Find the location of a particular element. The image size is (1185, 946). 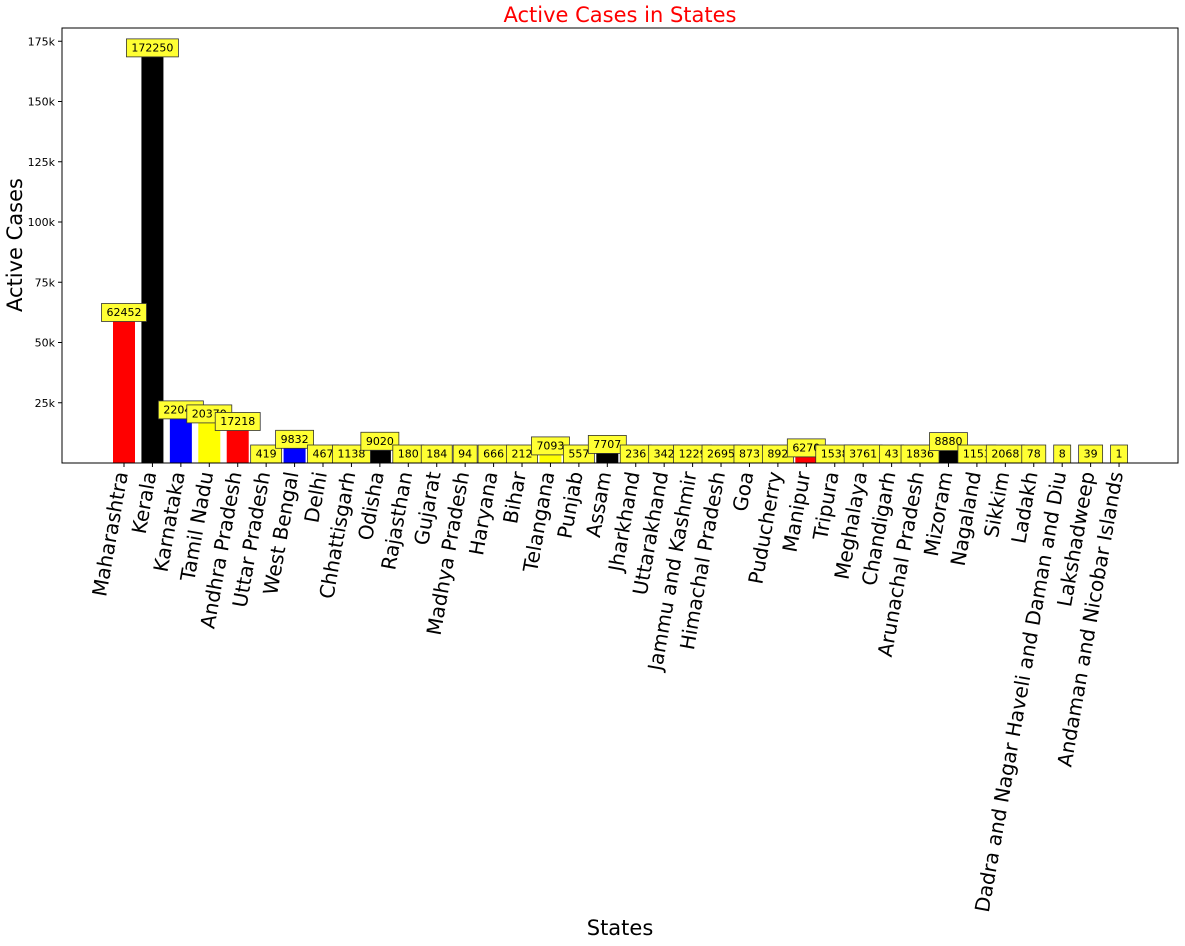

data-label-text-5: 419 is located at coordinates (266, 454).